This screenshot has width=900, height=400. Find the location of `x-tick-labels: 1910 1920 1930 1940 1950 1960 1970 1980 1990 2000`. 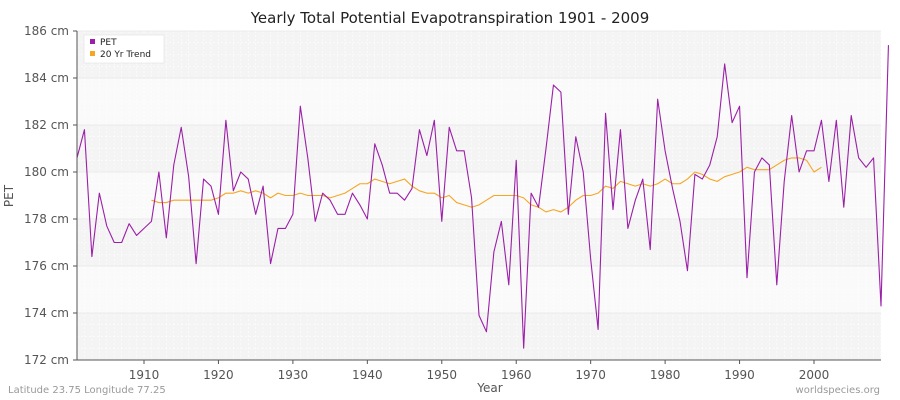

x-tick-labels: 1910 1920 1930 1940 1950 1960 1970 1980 1990 2000 is located at coordinates (479, 371).